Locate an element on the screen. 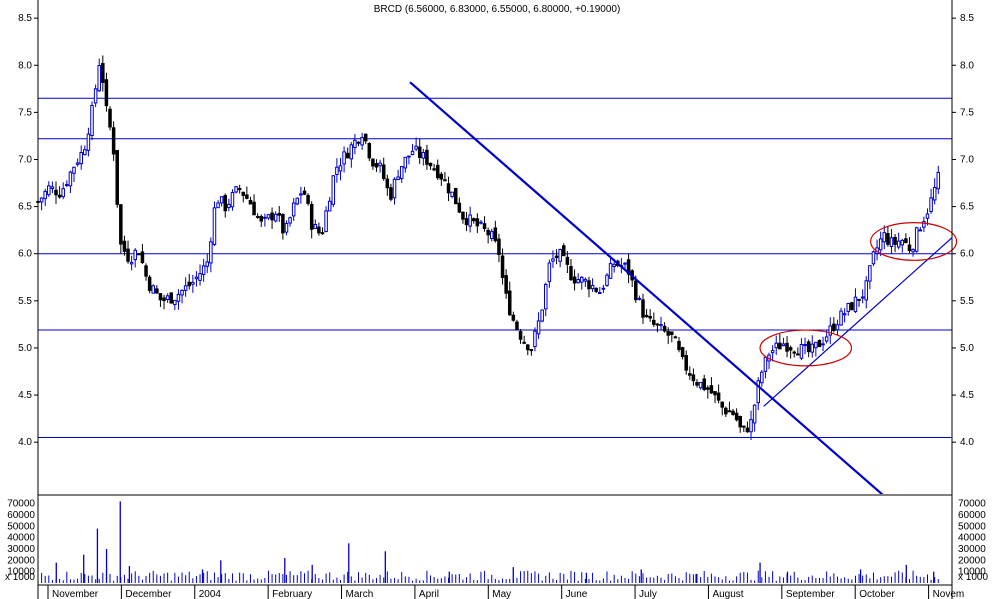 Image resolution: width=994 pixels, height=599 pixels. month-label: July is located at coordinates (648, 594).